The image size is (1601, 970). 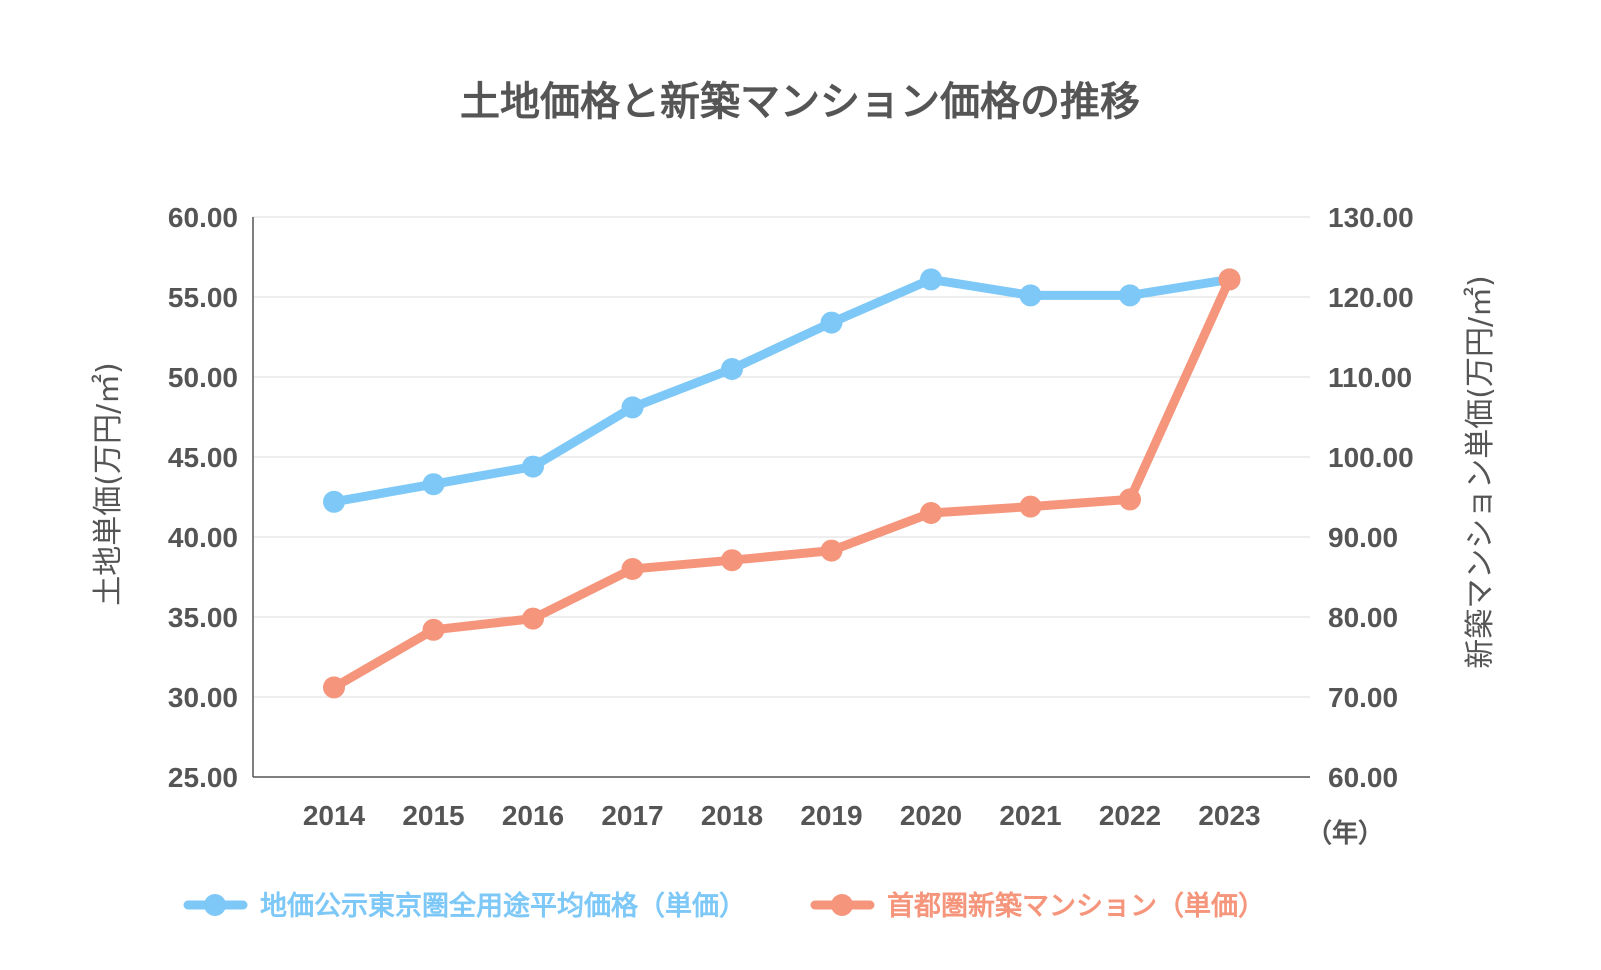 I want to click on y-left-tick-label: 40.00, so click(x=203, y=537).